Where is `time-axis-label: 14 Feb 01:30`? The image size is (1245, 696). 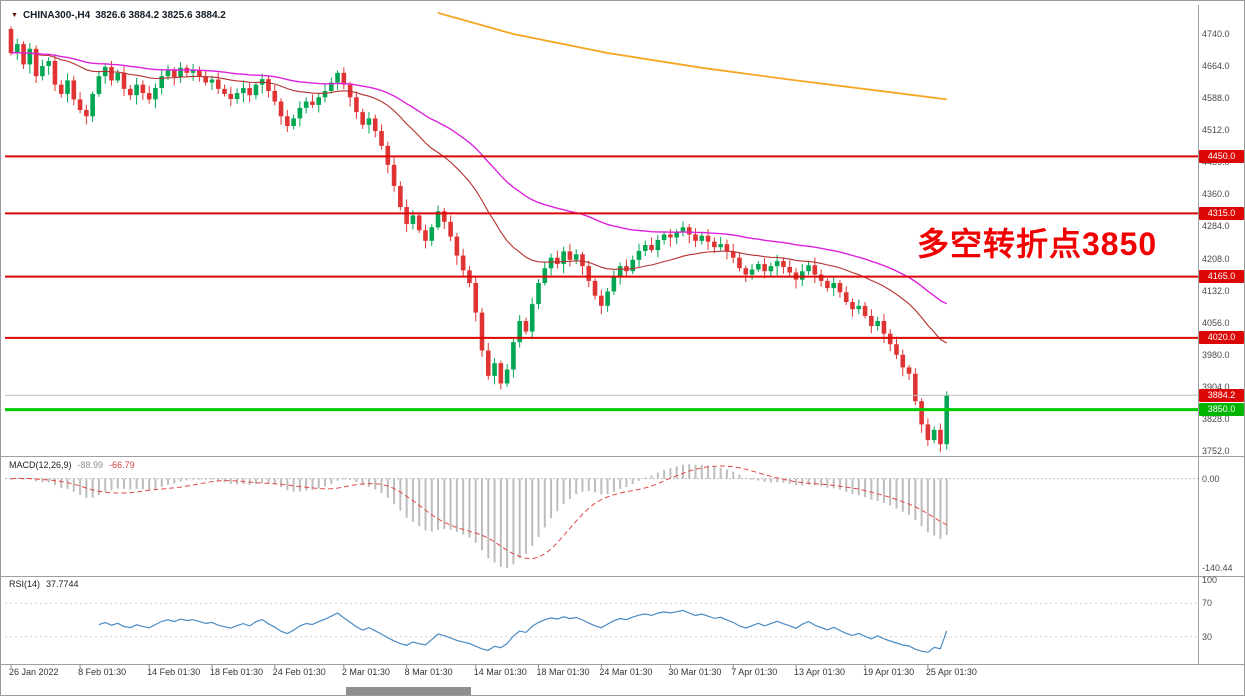 time-axis-label: 14 Feb 01:30 is located at coordinates (174, 672).